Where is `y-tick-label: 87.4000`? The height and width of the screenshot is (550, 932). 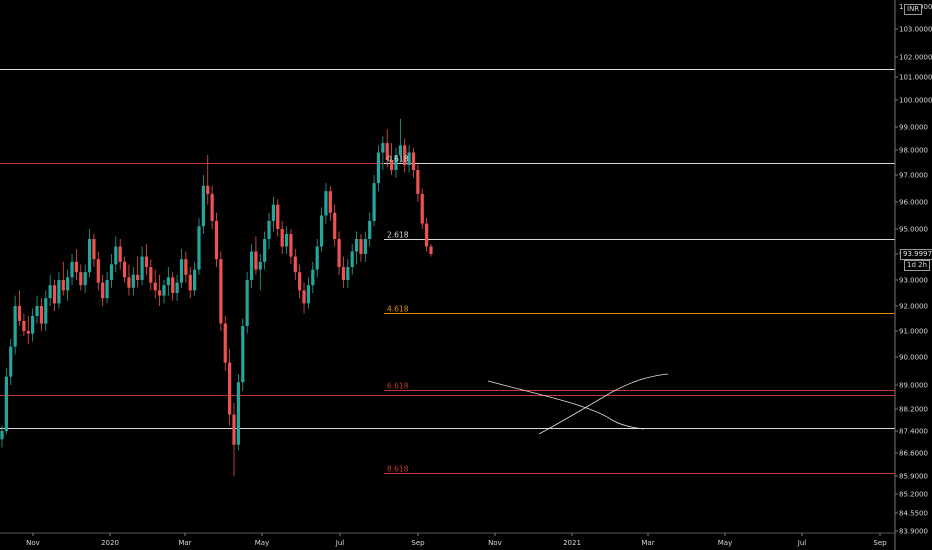 y-tick-label: 87.4000 is located at coordinates (913, 432).